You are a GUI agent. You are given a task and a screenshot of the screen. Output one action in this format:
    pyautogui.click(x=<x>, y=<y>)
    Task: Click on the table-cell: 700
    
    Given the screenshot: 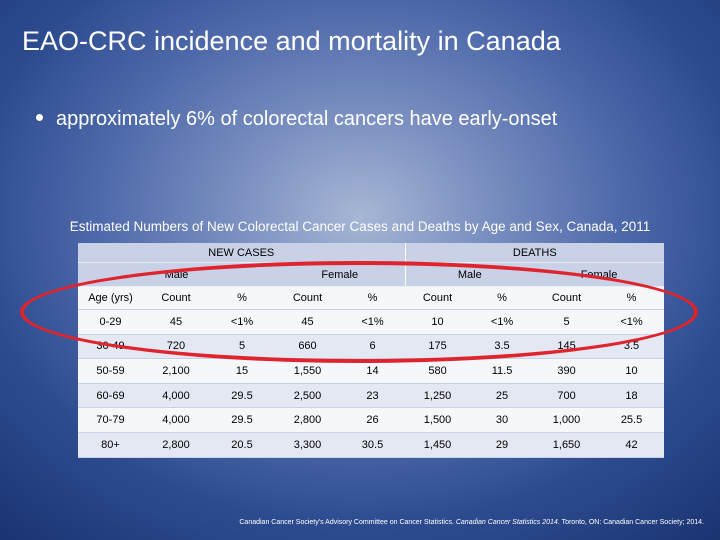 What is the action you would take?
    pyautogui.click(x=567, y=396)
    